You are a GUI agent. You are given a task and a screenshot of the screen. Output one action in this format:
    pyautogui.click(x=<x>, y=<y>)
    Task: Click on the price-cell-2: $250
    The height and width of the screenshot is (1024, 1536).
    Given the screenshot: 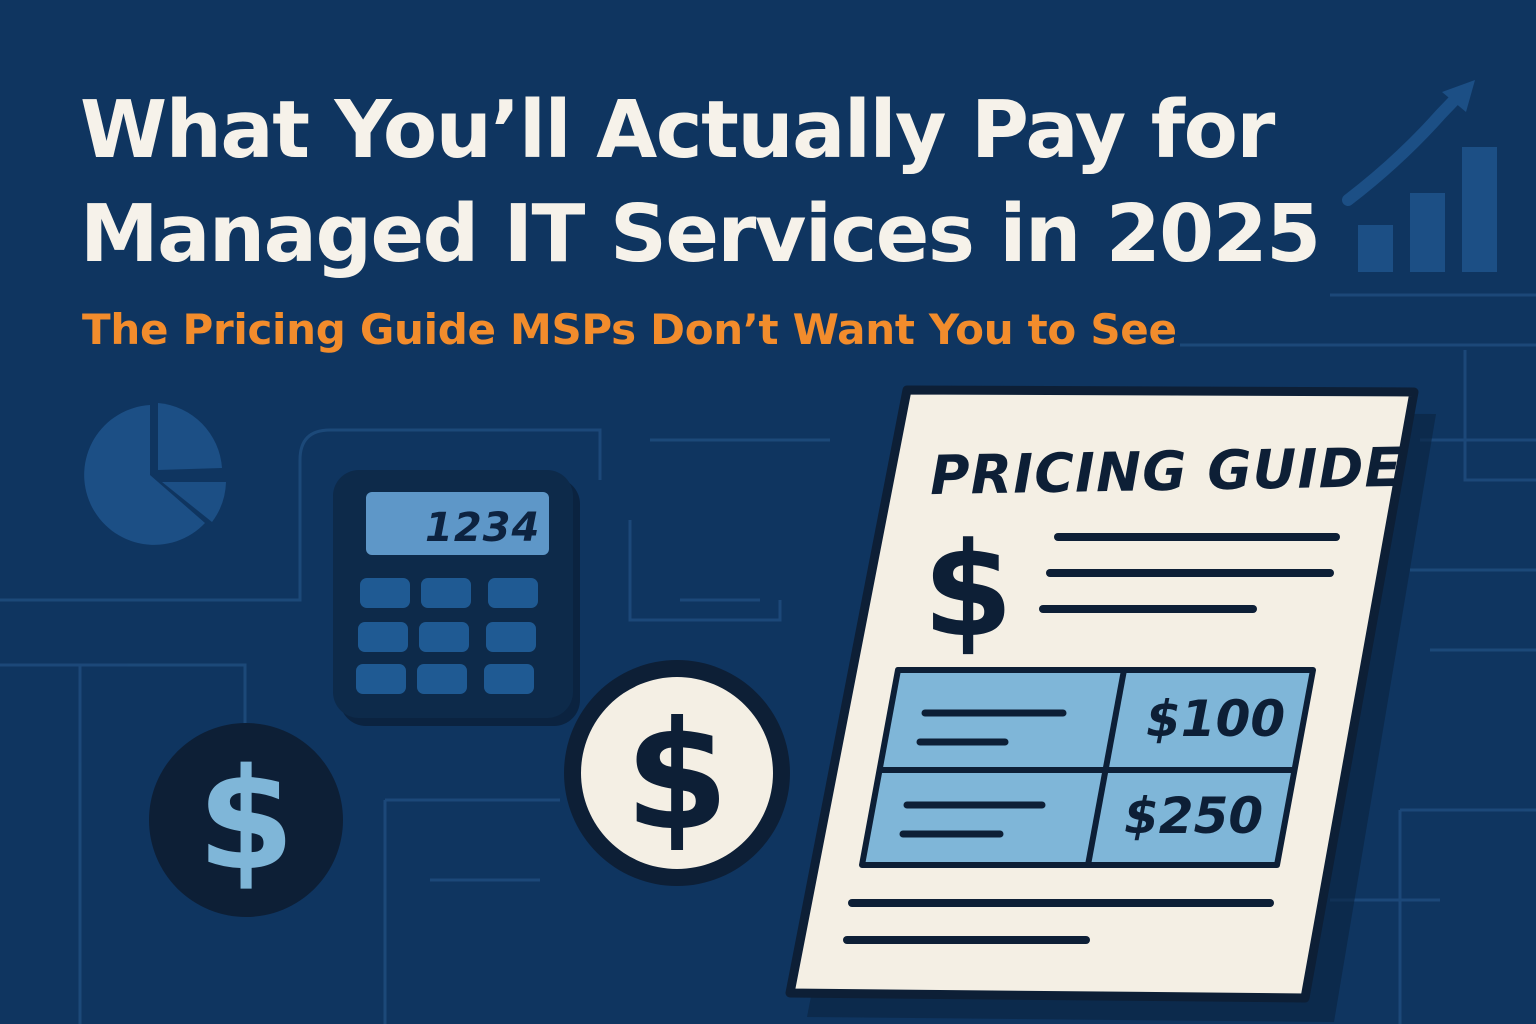 What is the action you would take?
    pyautogui.click(x=1194, y=816)
    